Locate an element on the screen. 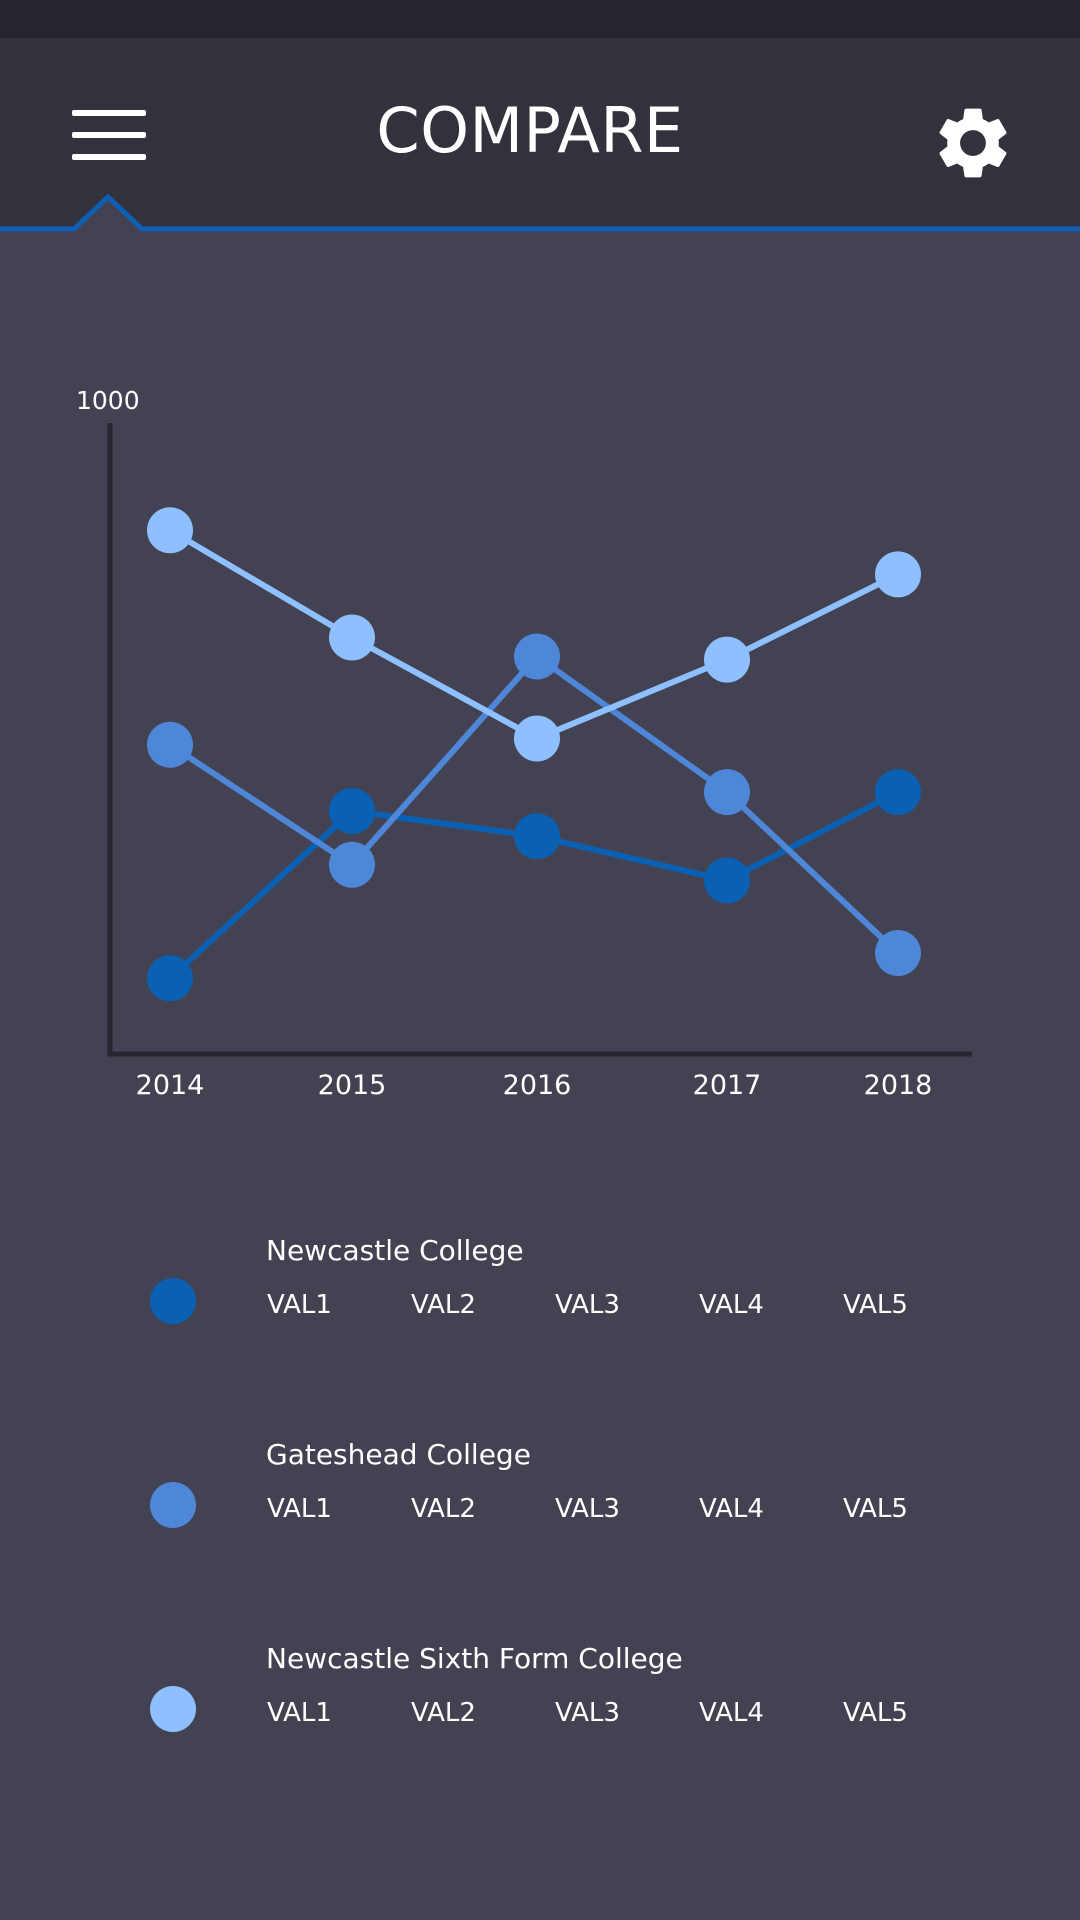  x-tick-label: 2014 is located at coordinates (170, 1085).